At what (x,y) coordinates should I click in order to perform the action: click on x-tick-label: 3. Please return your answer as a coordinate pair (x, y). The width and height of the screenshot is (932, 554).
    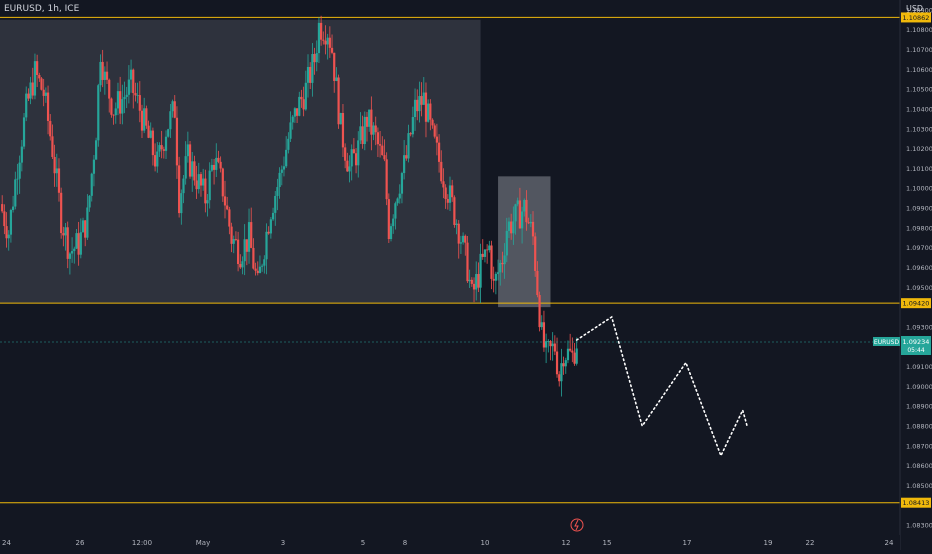
    Looking at the image, I should click on (283, 543).